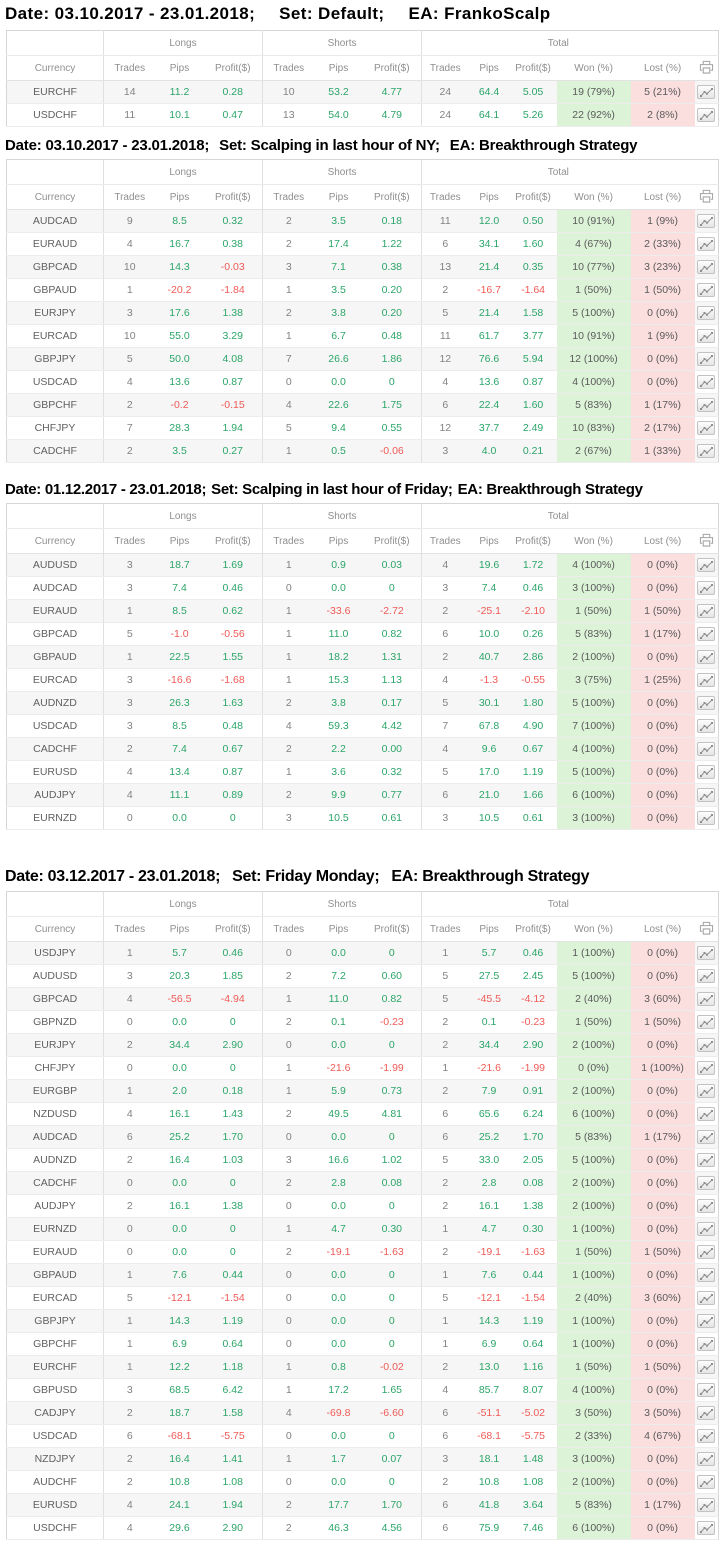 The height and width of the screenshot is (1548, 724). Describe the element at coordinates (338, 657) in the screenshot. I see `shorts-pips-cell: 18.2` at that location.